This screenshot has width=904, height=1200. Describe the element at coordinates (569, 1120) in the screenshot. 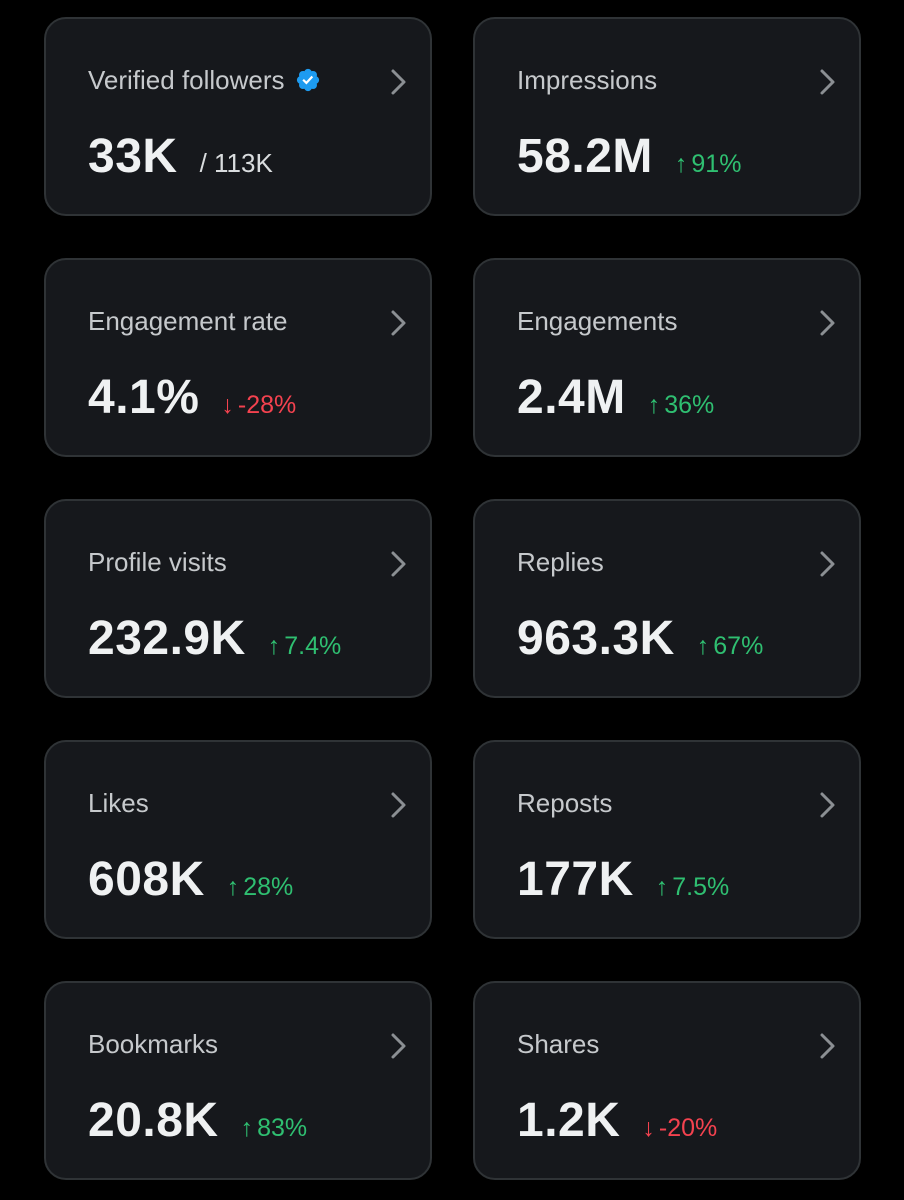

I see `stat-value: 1.2K` at that location.